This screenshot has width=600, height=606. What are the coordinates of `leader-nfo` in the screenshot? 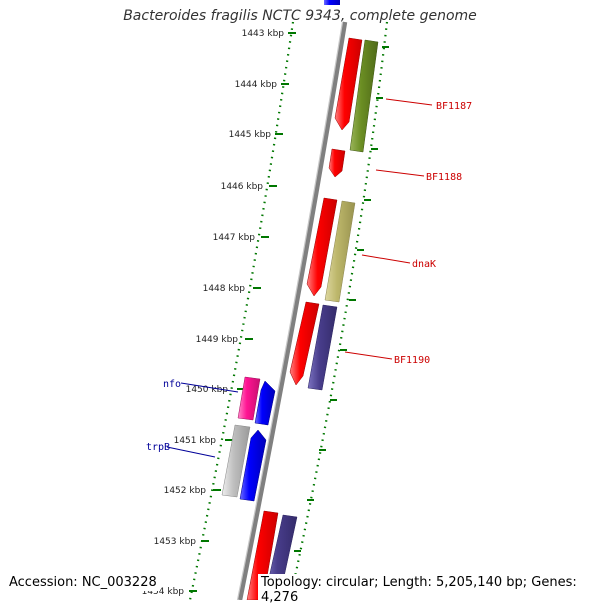 It's located at (209, 387).